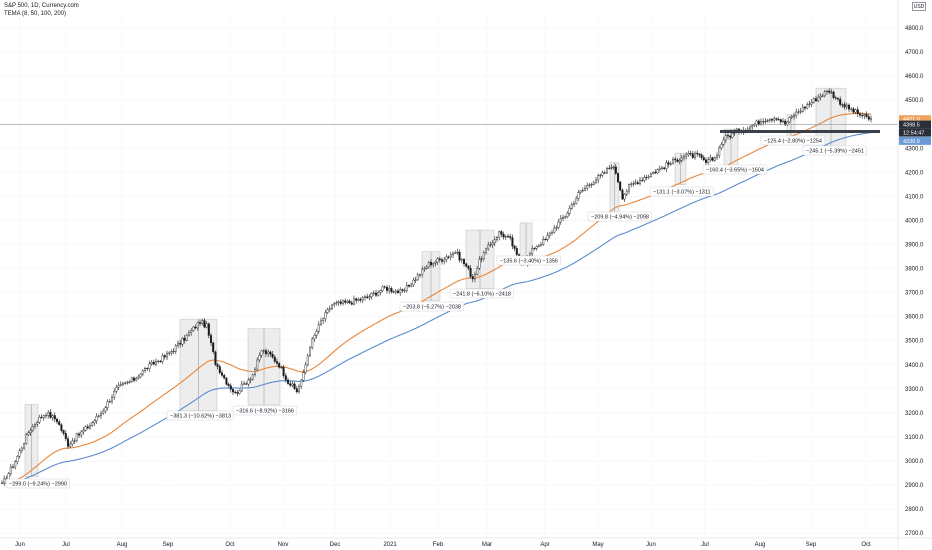  What do you see at coordinates (35, 14) in the screenshot?
I see `indicator-legend: TEMA (8, 50, 100, 200)` at bounding box center [35, 14].